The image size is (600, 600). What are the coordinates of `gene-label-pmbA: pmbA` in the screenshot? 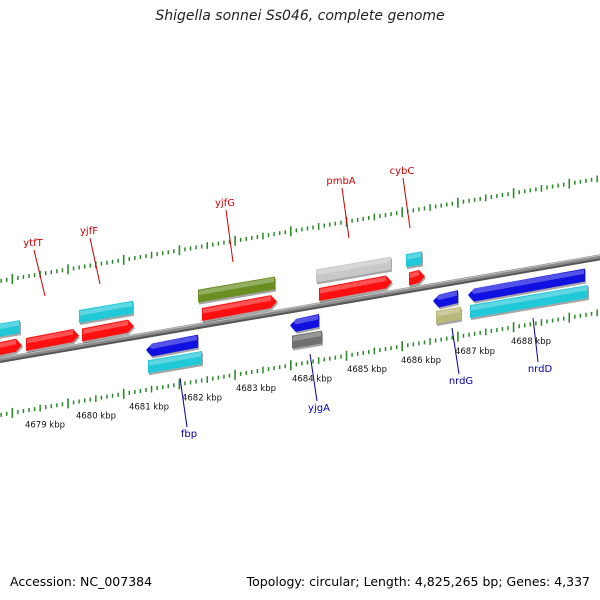 It's located at (340, 181).